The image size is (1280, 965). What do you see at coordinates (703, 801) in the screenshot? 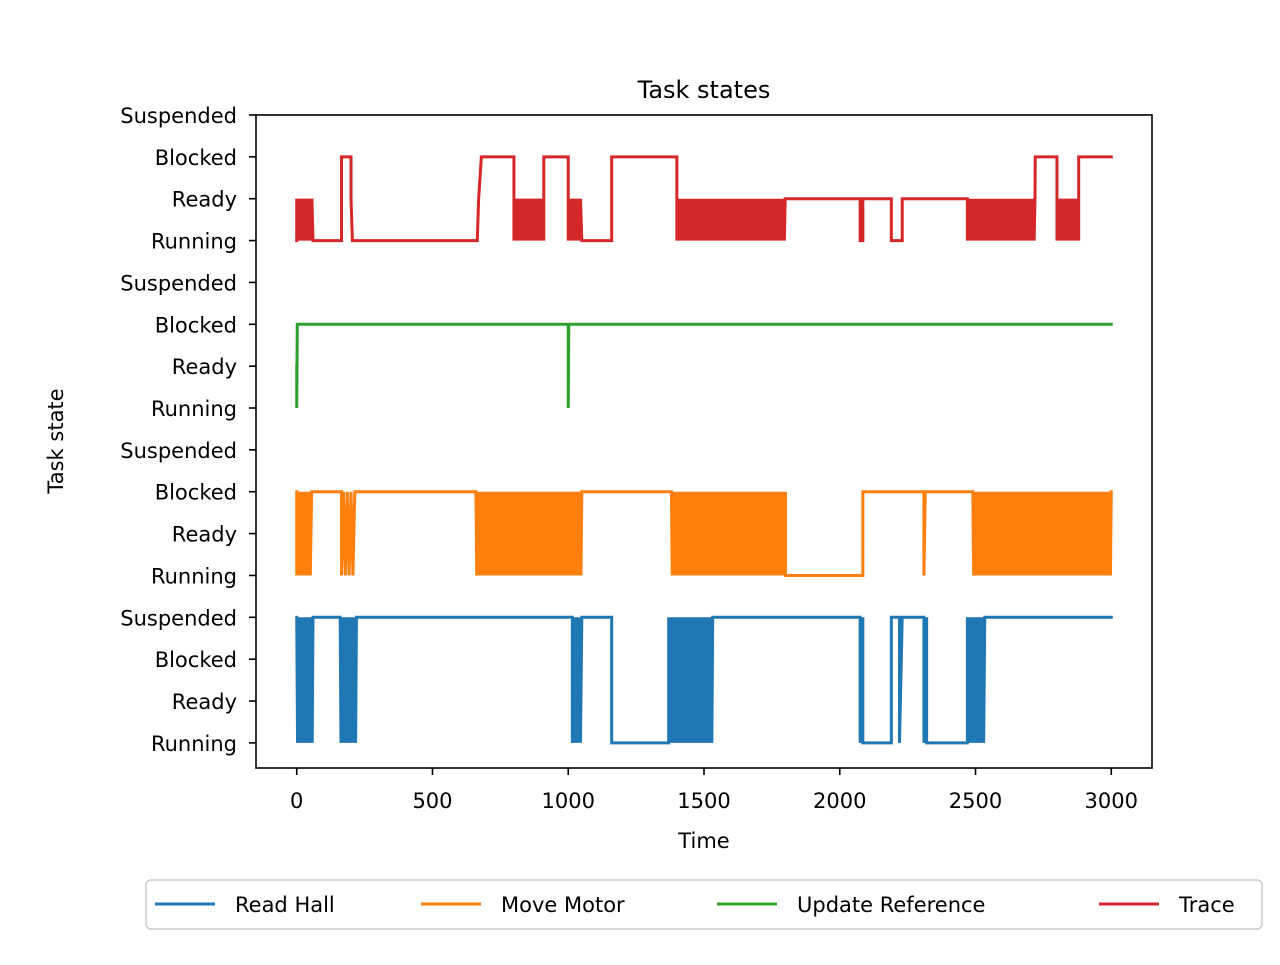
I see `x-tick-label: 1500` at bounding box center [703, 801].